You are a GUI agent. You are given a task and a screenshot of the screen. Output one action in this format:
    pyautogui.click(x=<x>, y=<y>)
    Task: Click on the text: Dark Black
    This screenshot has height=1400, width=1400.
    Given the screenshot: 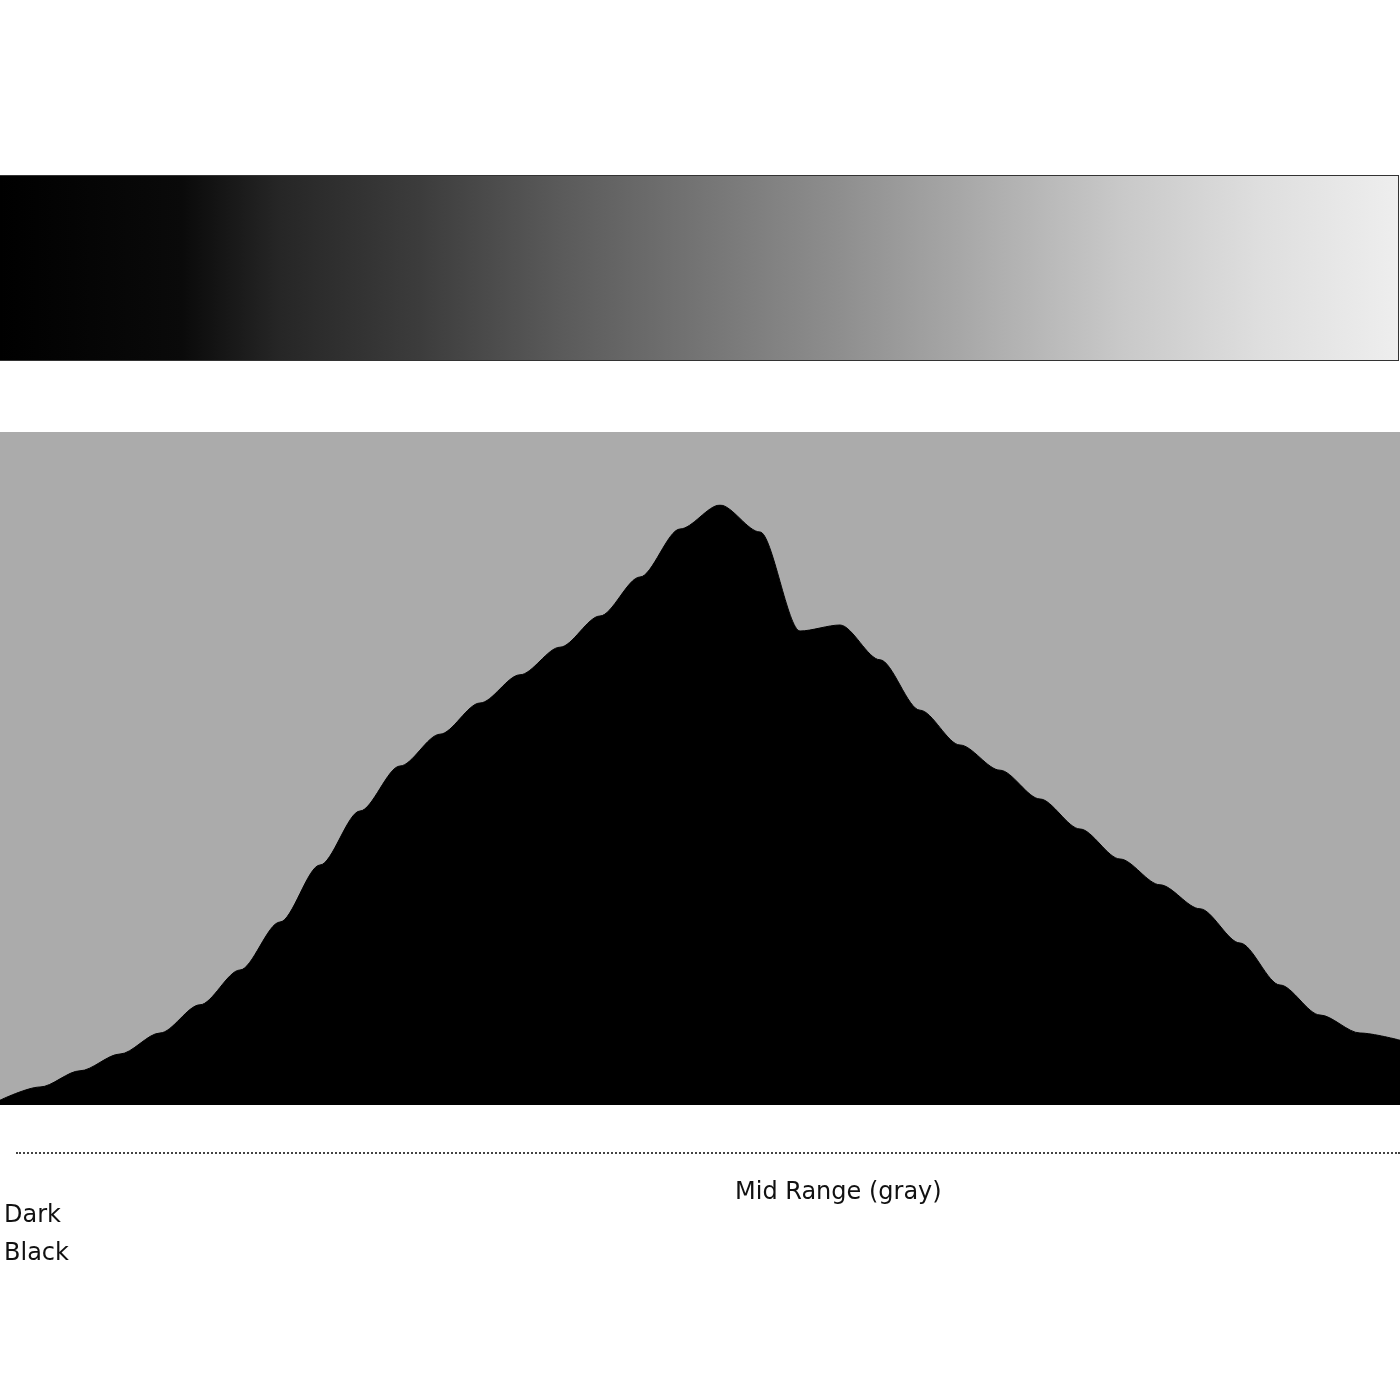 What is the action you would take?
    pyautogui.click(x=37, y=1234)
    